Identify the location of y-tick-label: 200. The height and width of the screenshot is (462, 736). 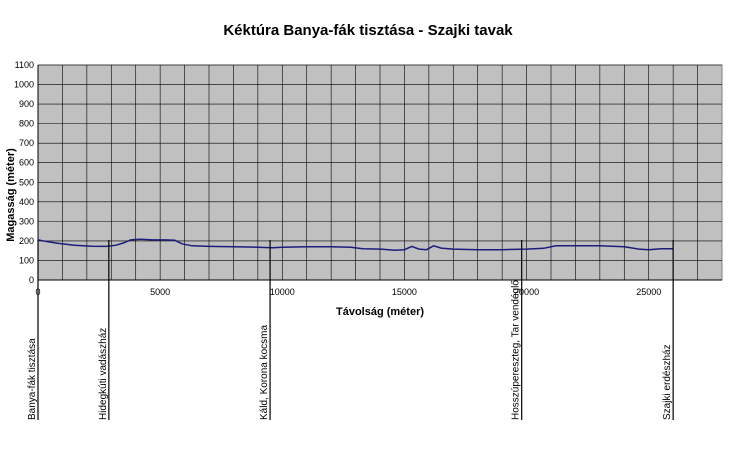
(26, 241).